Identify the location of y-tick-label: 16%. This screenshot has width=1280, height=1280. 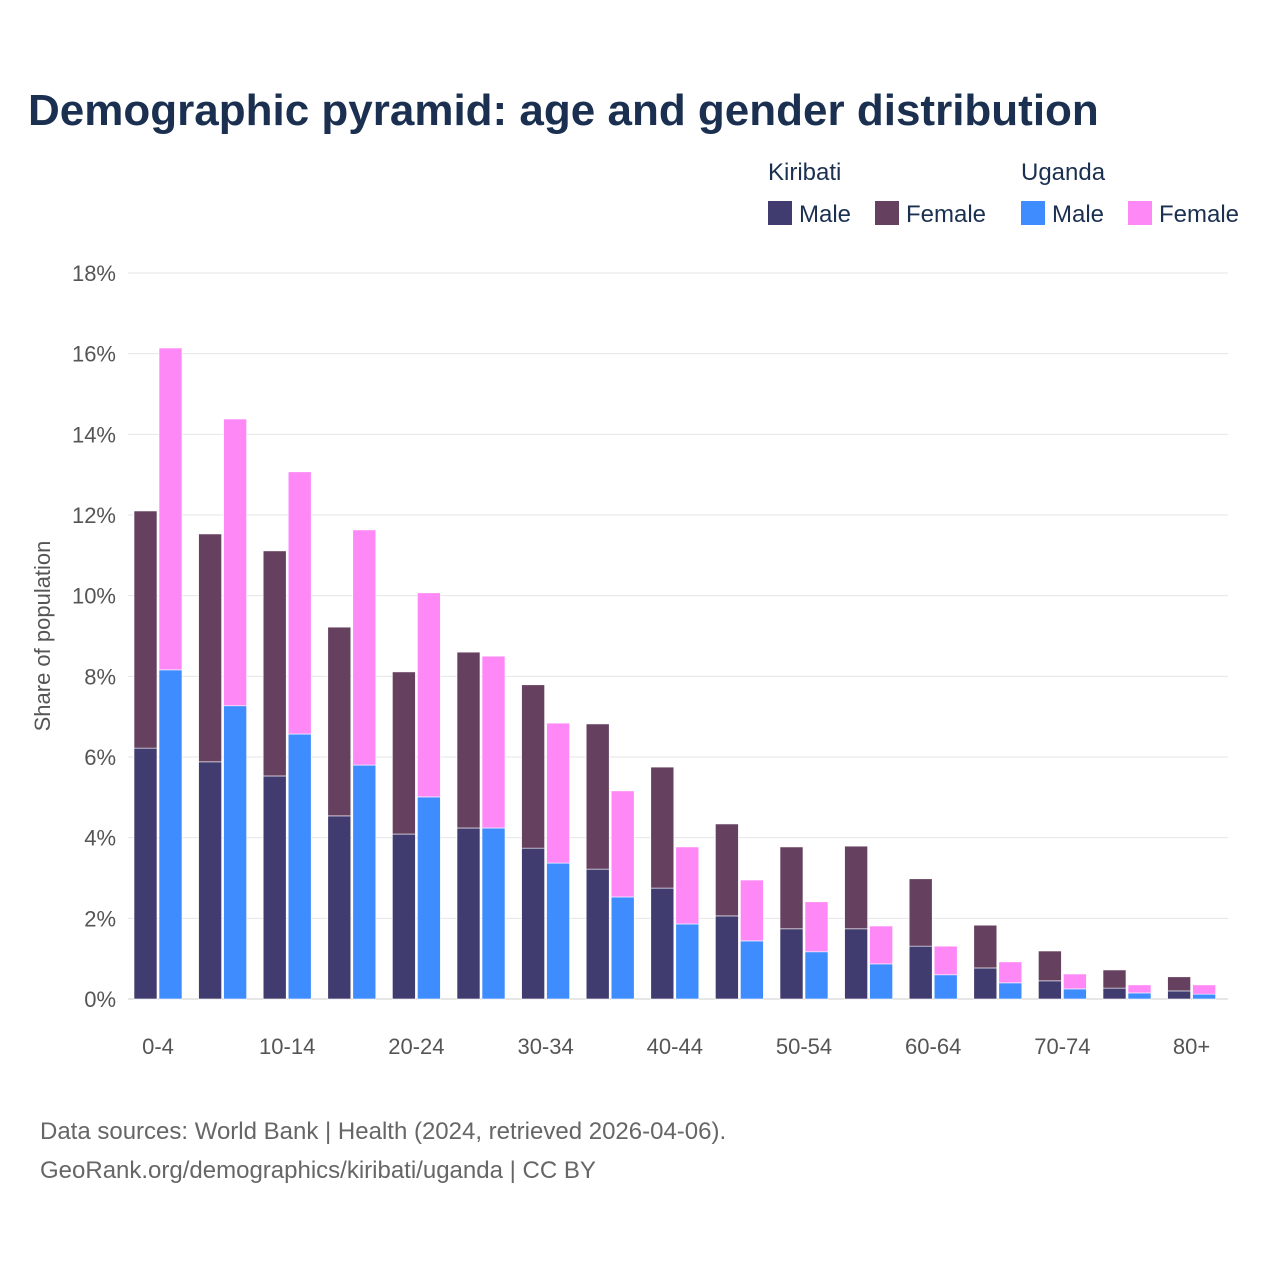
(94, 354).